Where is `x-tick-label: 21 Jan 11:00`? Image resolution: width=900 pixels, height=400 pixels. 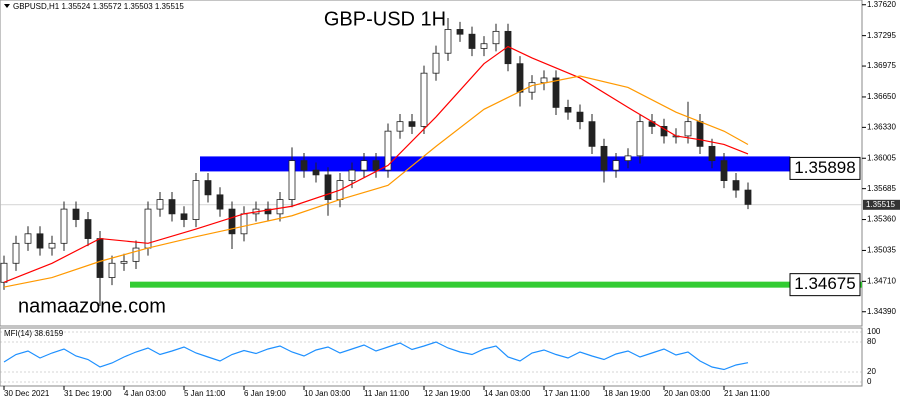
x-tick-label: 21 Jan 11:00 is located at coordinates (747, 393).